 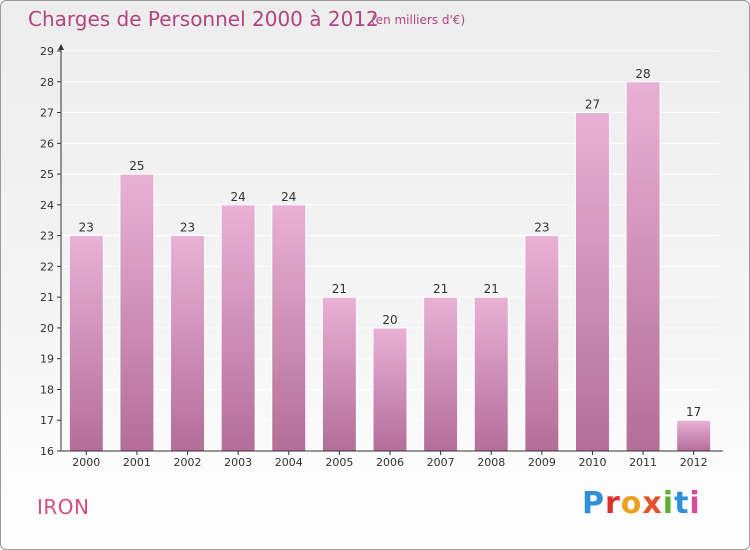 What do you see at coordinates (203, 19) in the screenshot?
I see `chart-title: Charges de Personnel 2000 à 2012` at bounding box center [203, 19].